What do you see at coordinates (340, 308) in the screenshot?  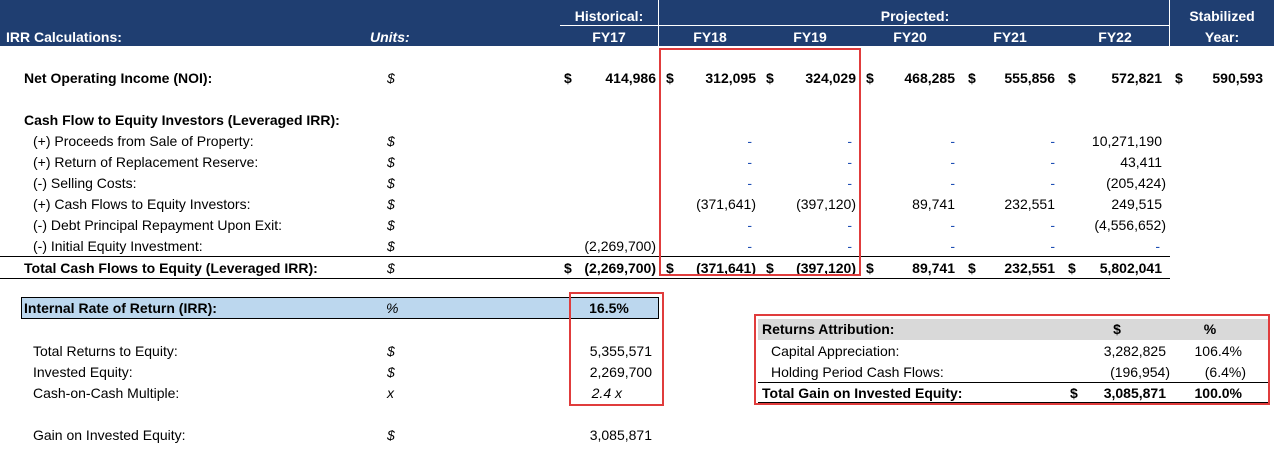 I see `irr-highlight` at bounding box center [340, 308].